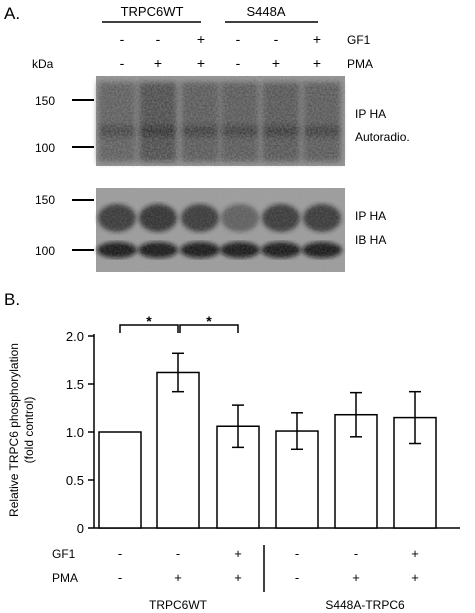 This screenshot has height=613, width=475. Describe the element at coordinates (45, 101) in the screenshot. I see `marker-150-top: 150` at that location.